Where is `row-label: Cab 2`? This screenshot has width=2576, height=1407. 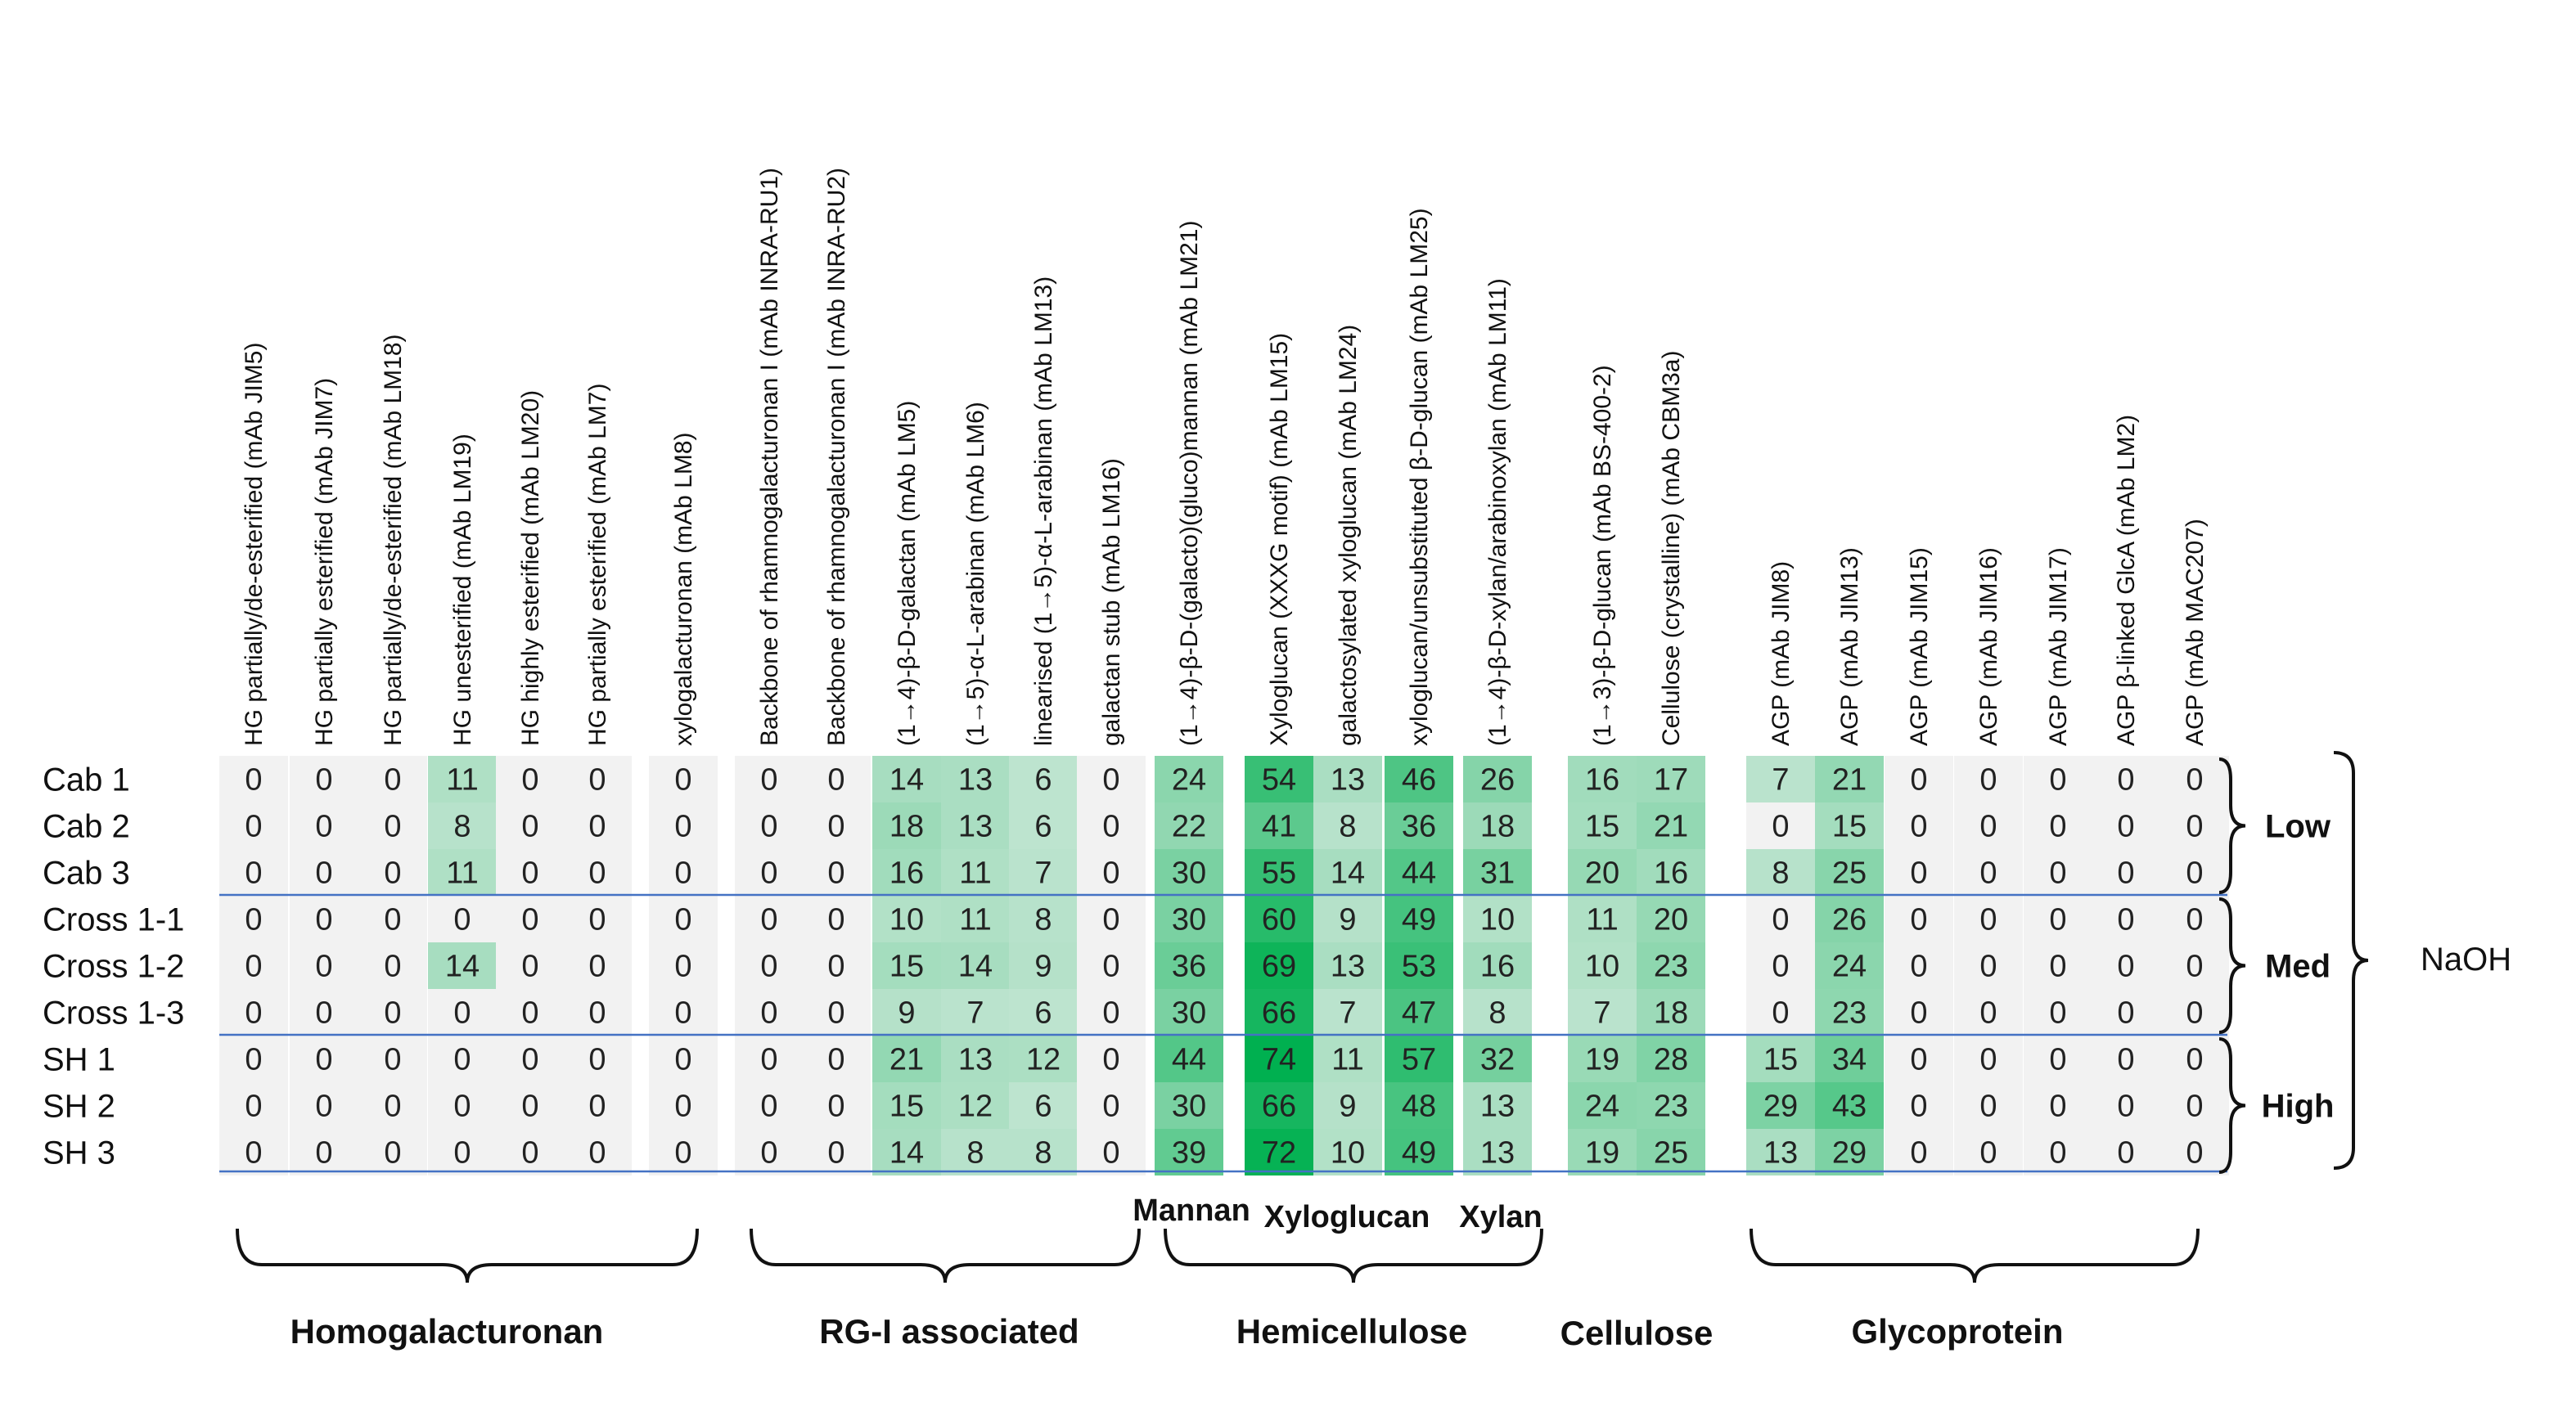 row-label: Cab 2 is located at coordinates (86, 827).